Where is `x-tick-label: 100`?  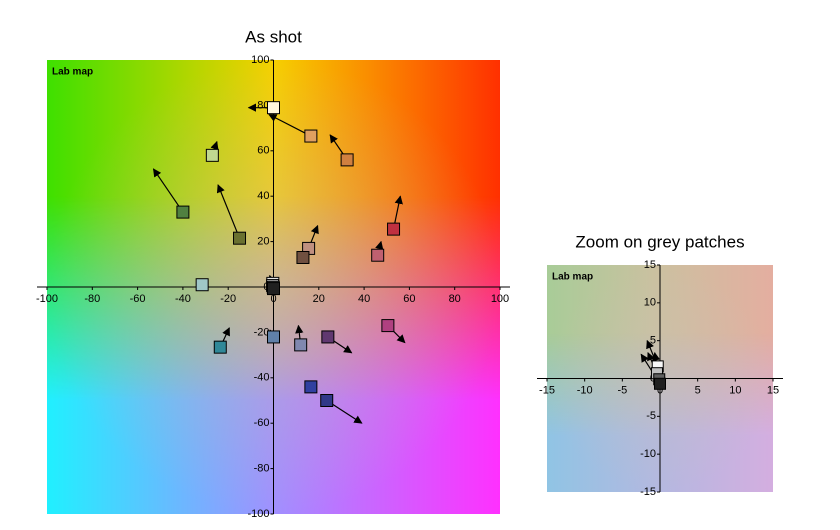 x-tick-label: 100 is located at coordinates (500, 299).